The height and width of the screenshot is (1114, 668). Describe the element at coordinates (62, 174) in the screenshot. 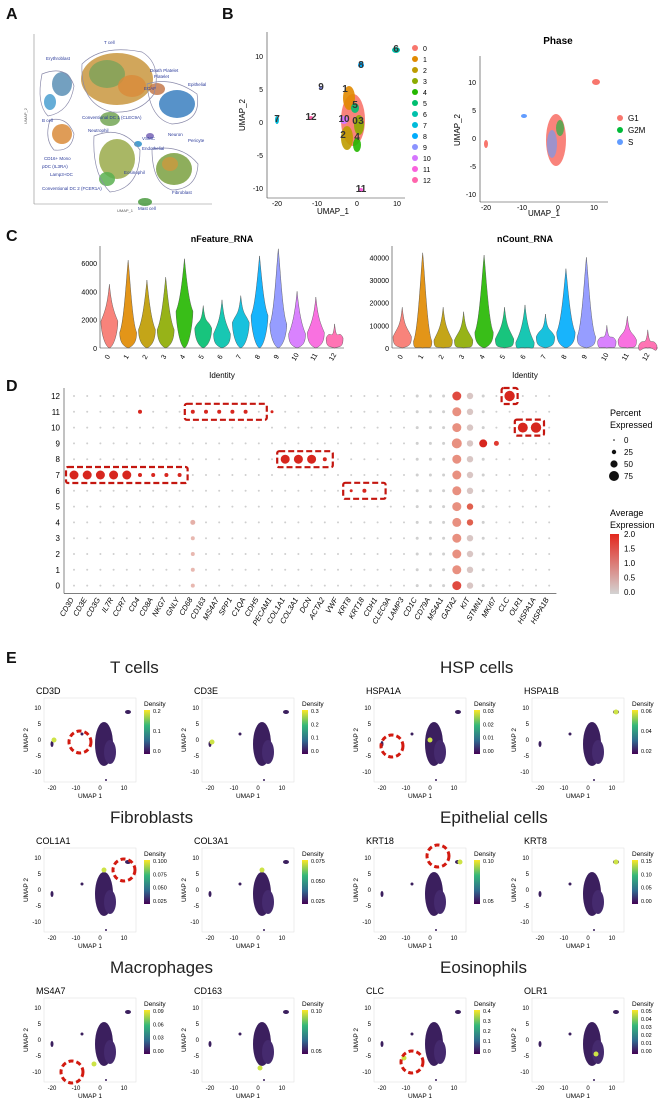

I see `a-label-15: Lamp3+DC` at that location.